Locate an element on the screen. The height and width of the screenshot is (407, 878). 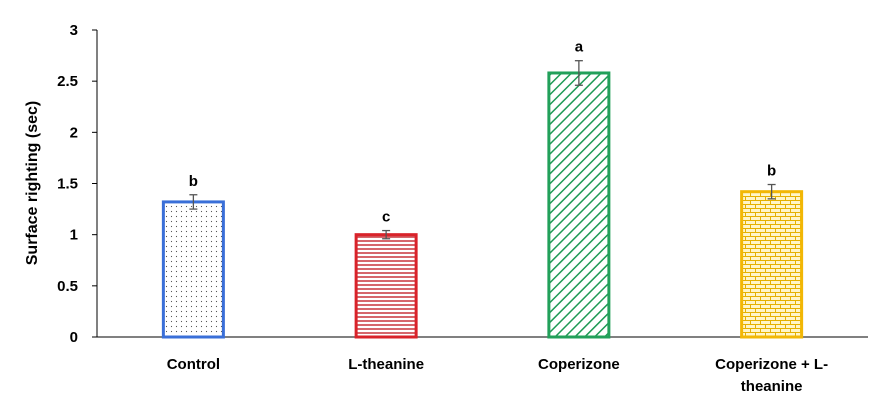
y-tick-label: 3 is located at coordinates (74, 30).